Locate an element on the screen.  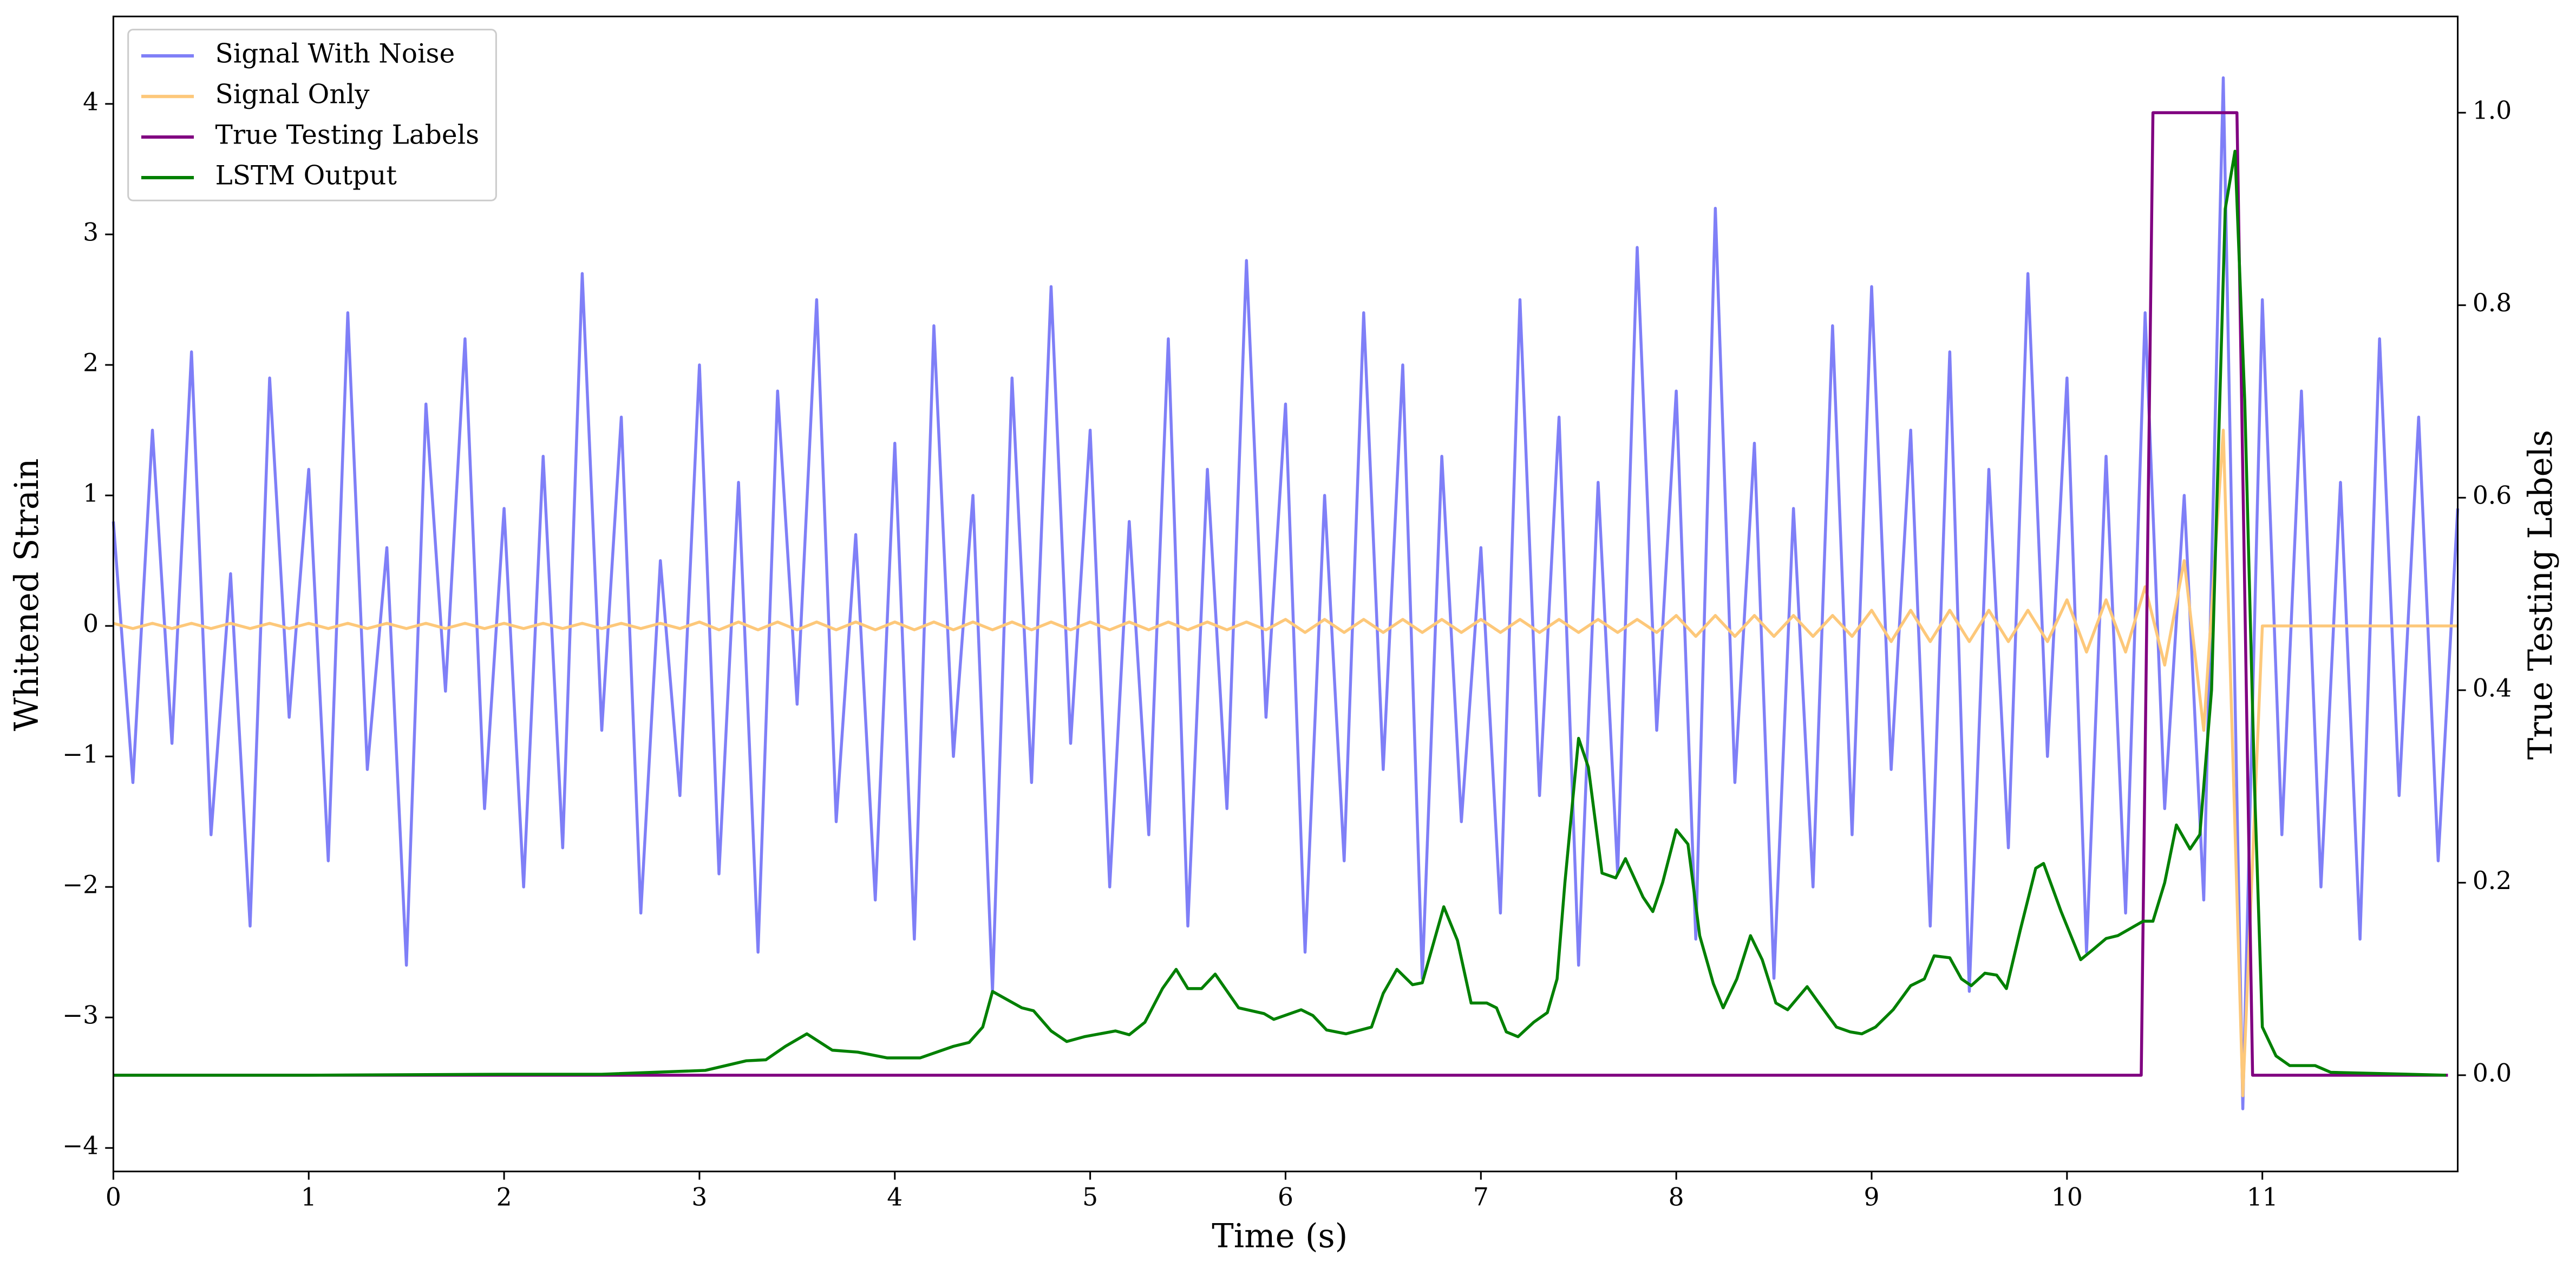
y-tick-label: 4 is located at coordinates (91, 101).